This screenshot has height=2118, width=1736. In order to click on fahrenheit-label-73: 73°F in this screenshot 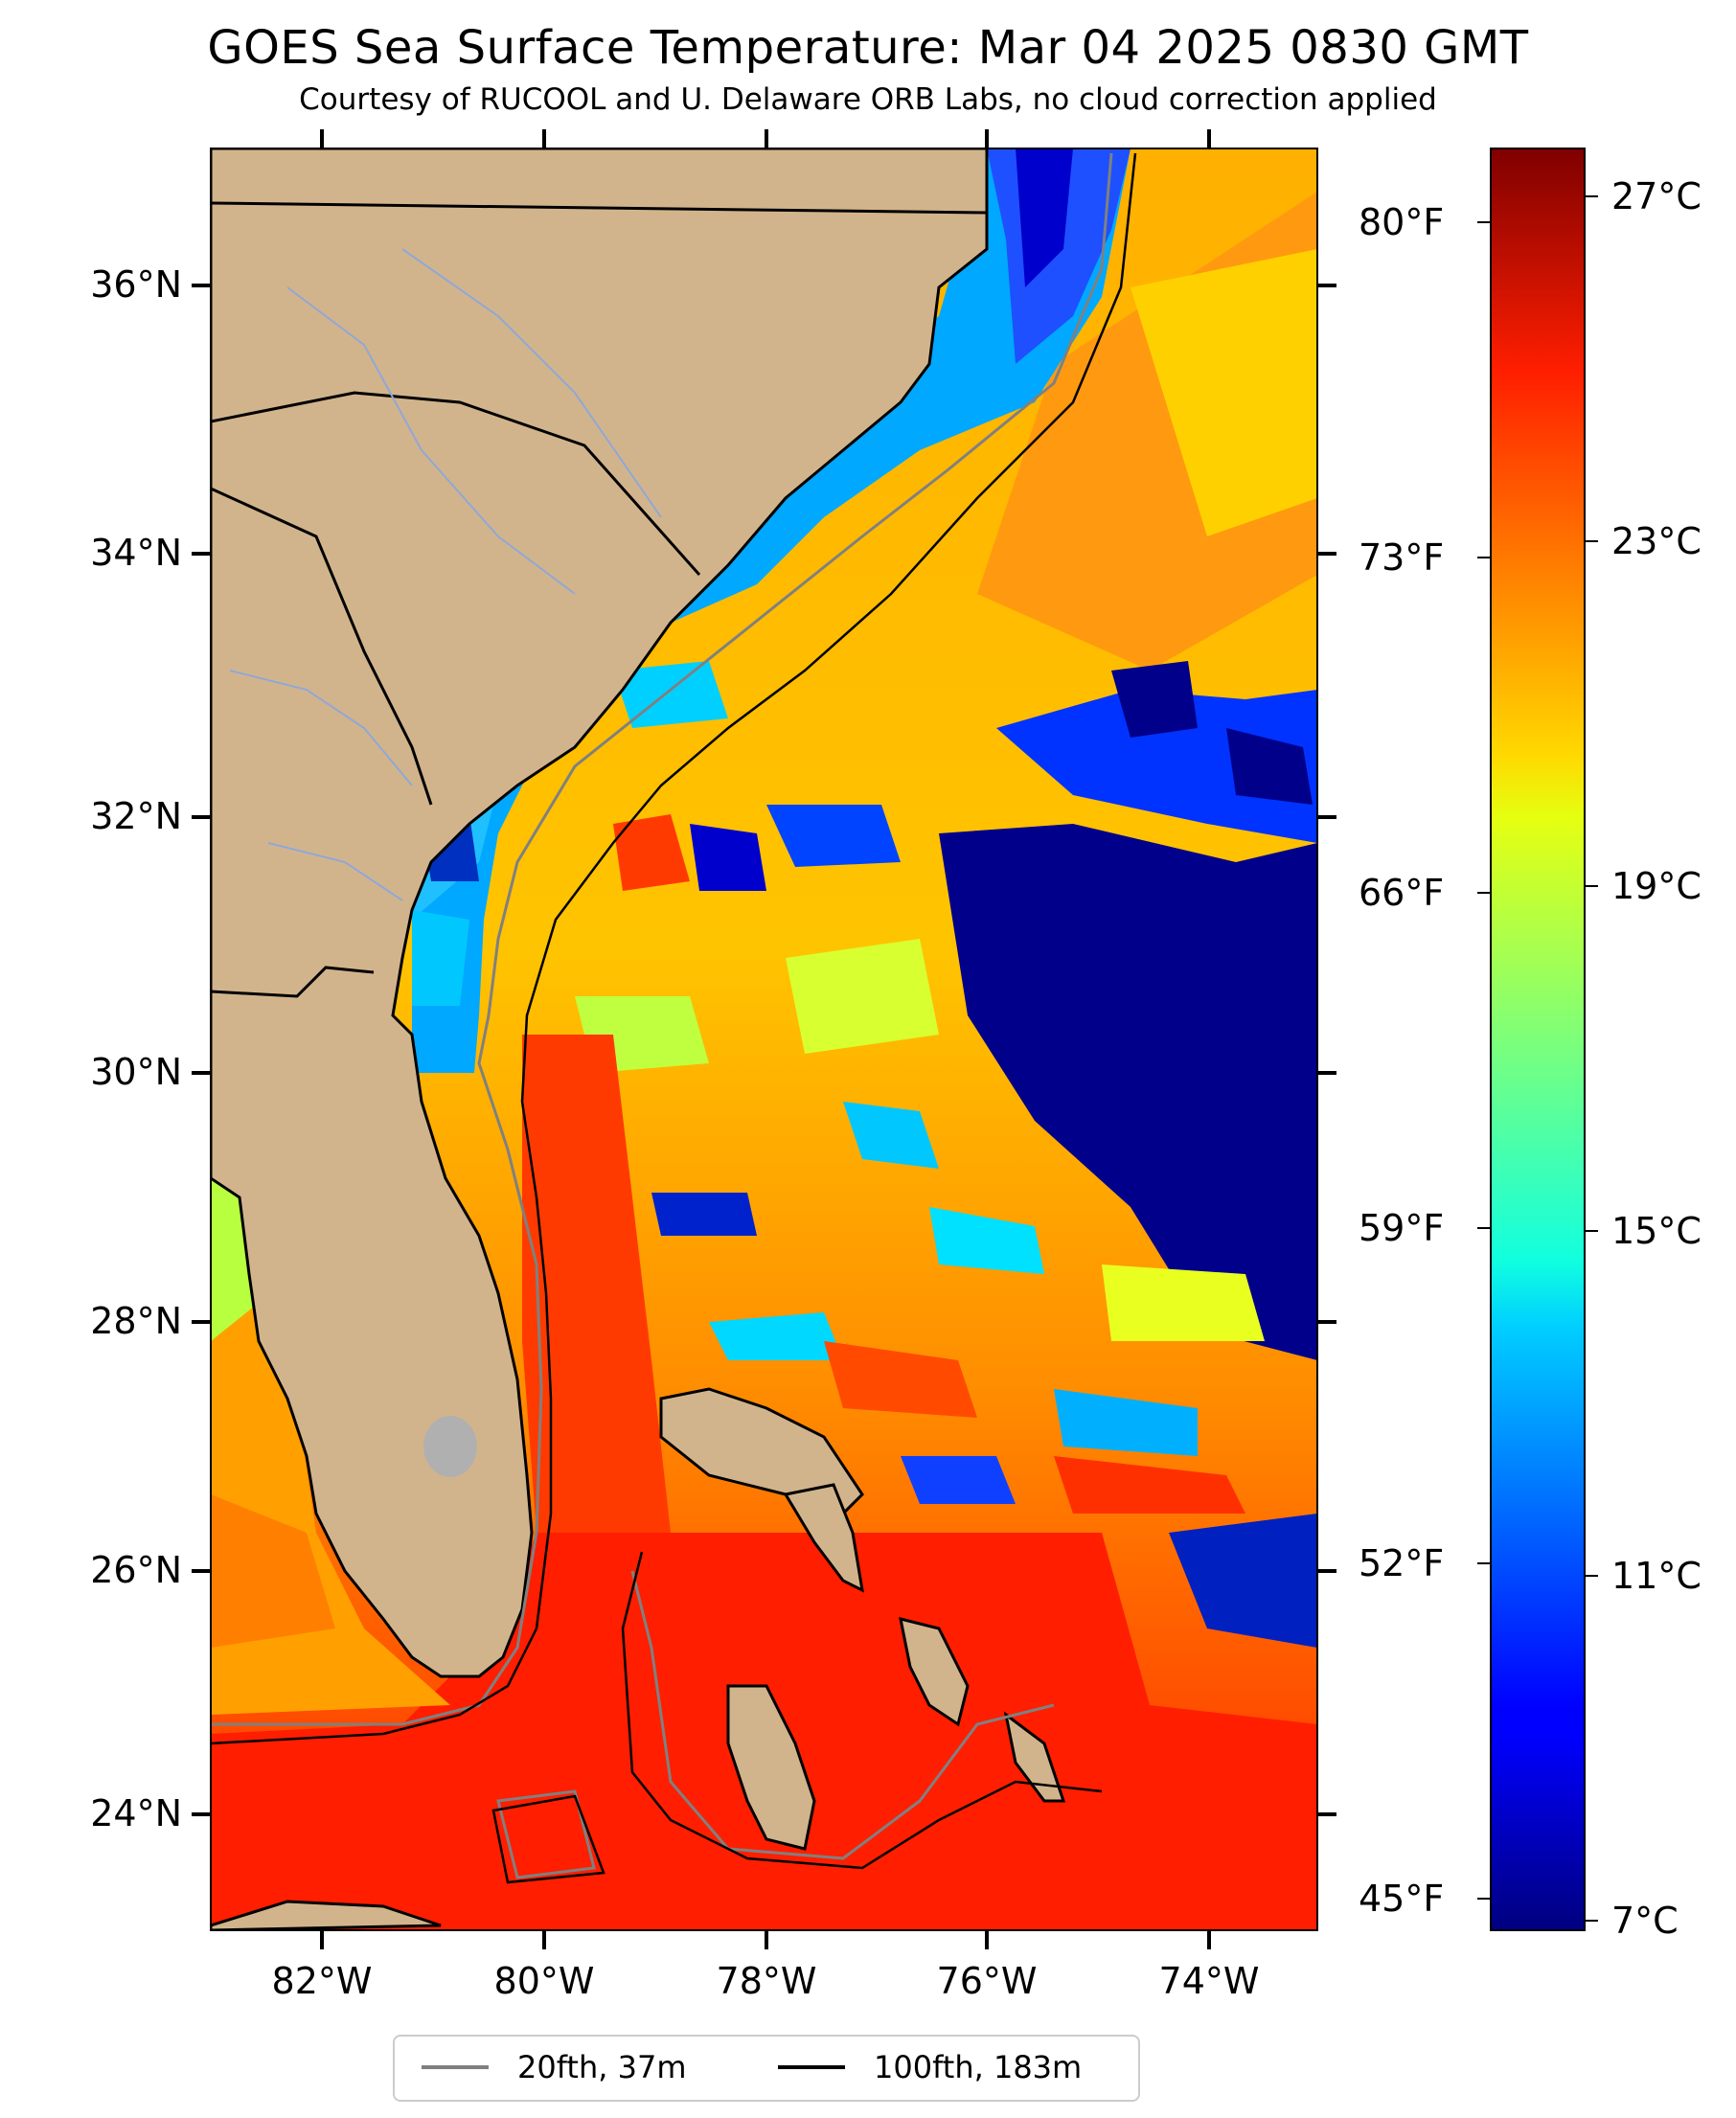, I will do `click(1402, 557)`.